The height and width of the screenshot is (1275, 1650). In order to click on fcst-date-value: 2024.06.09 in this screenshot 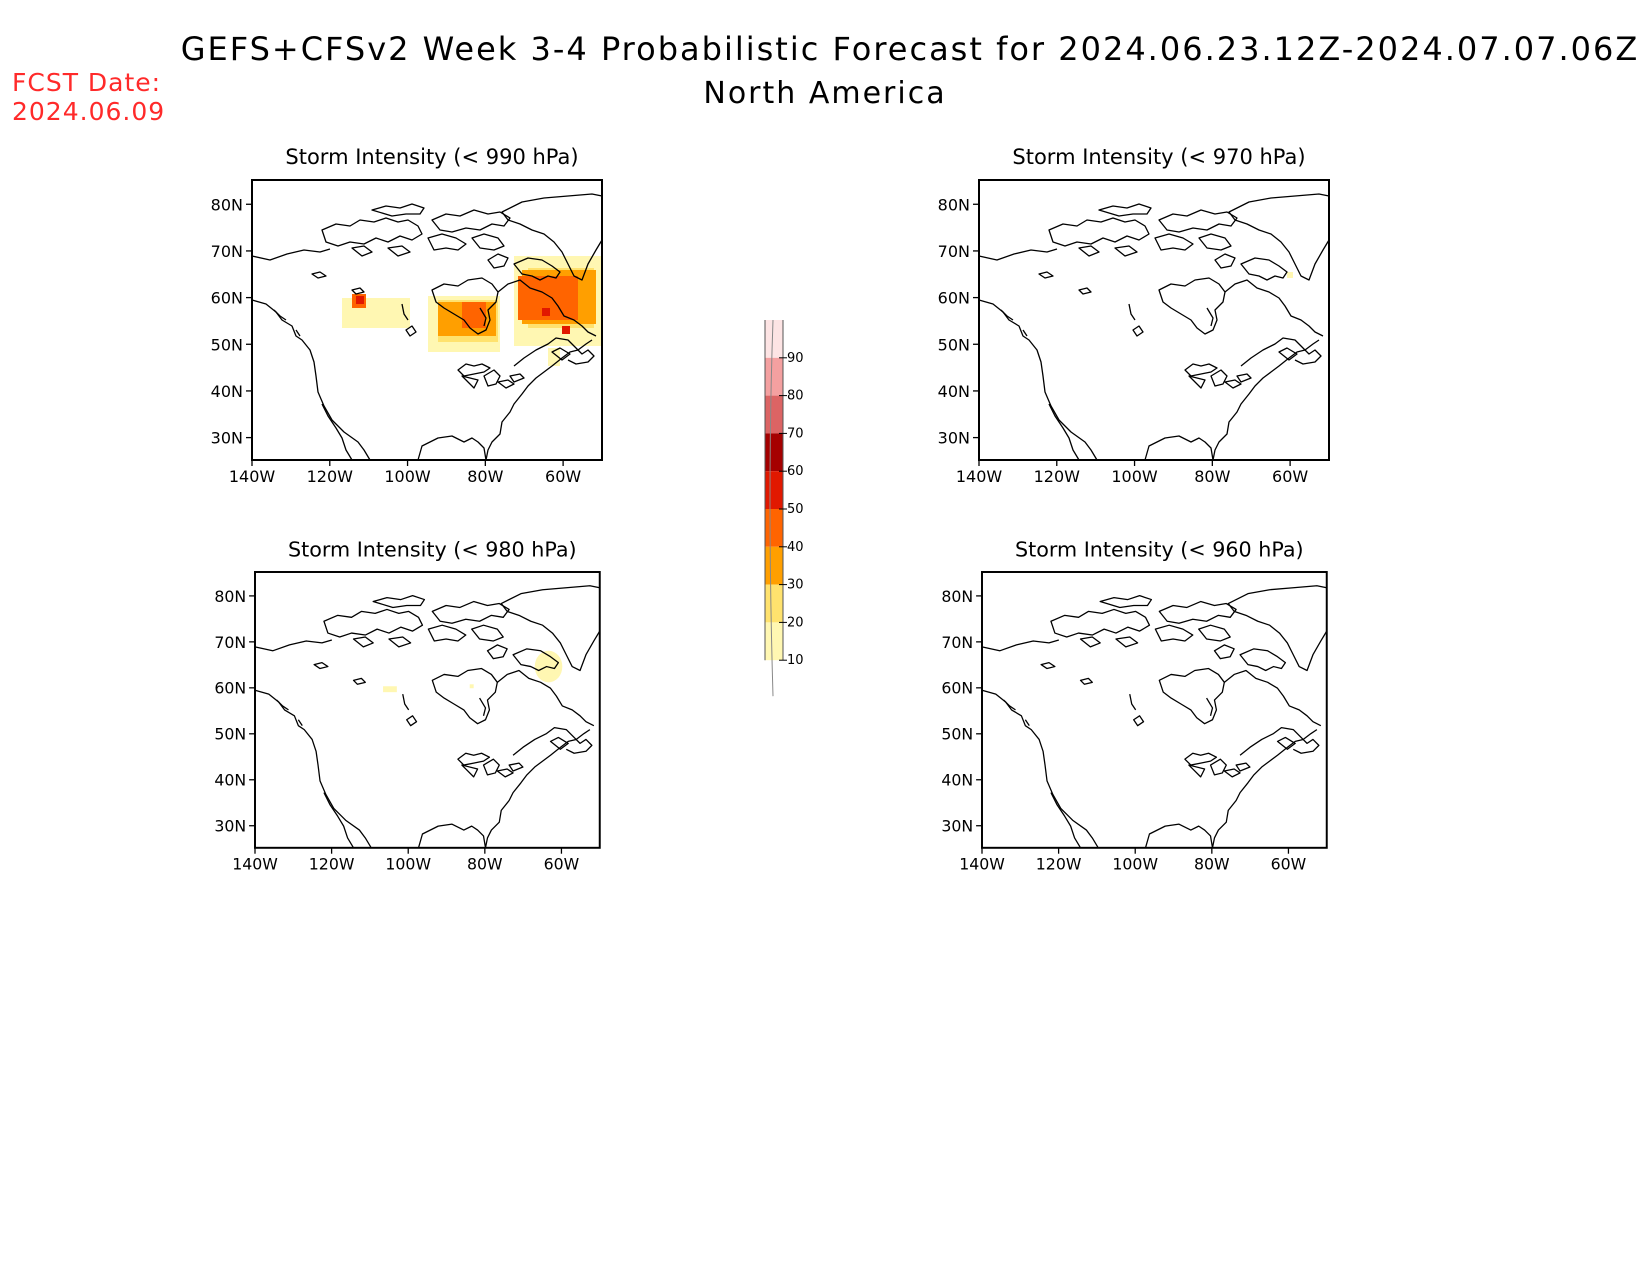, I will do `click(89, 111)`.